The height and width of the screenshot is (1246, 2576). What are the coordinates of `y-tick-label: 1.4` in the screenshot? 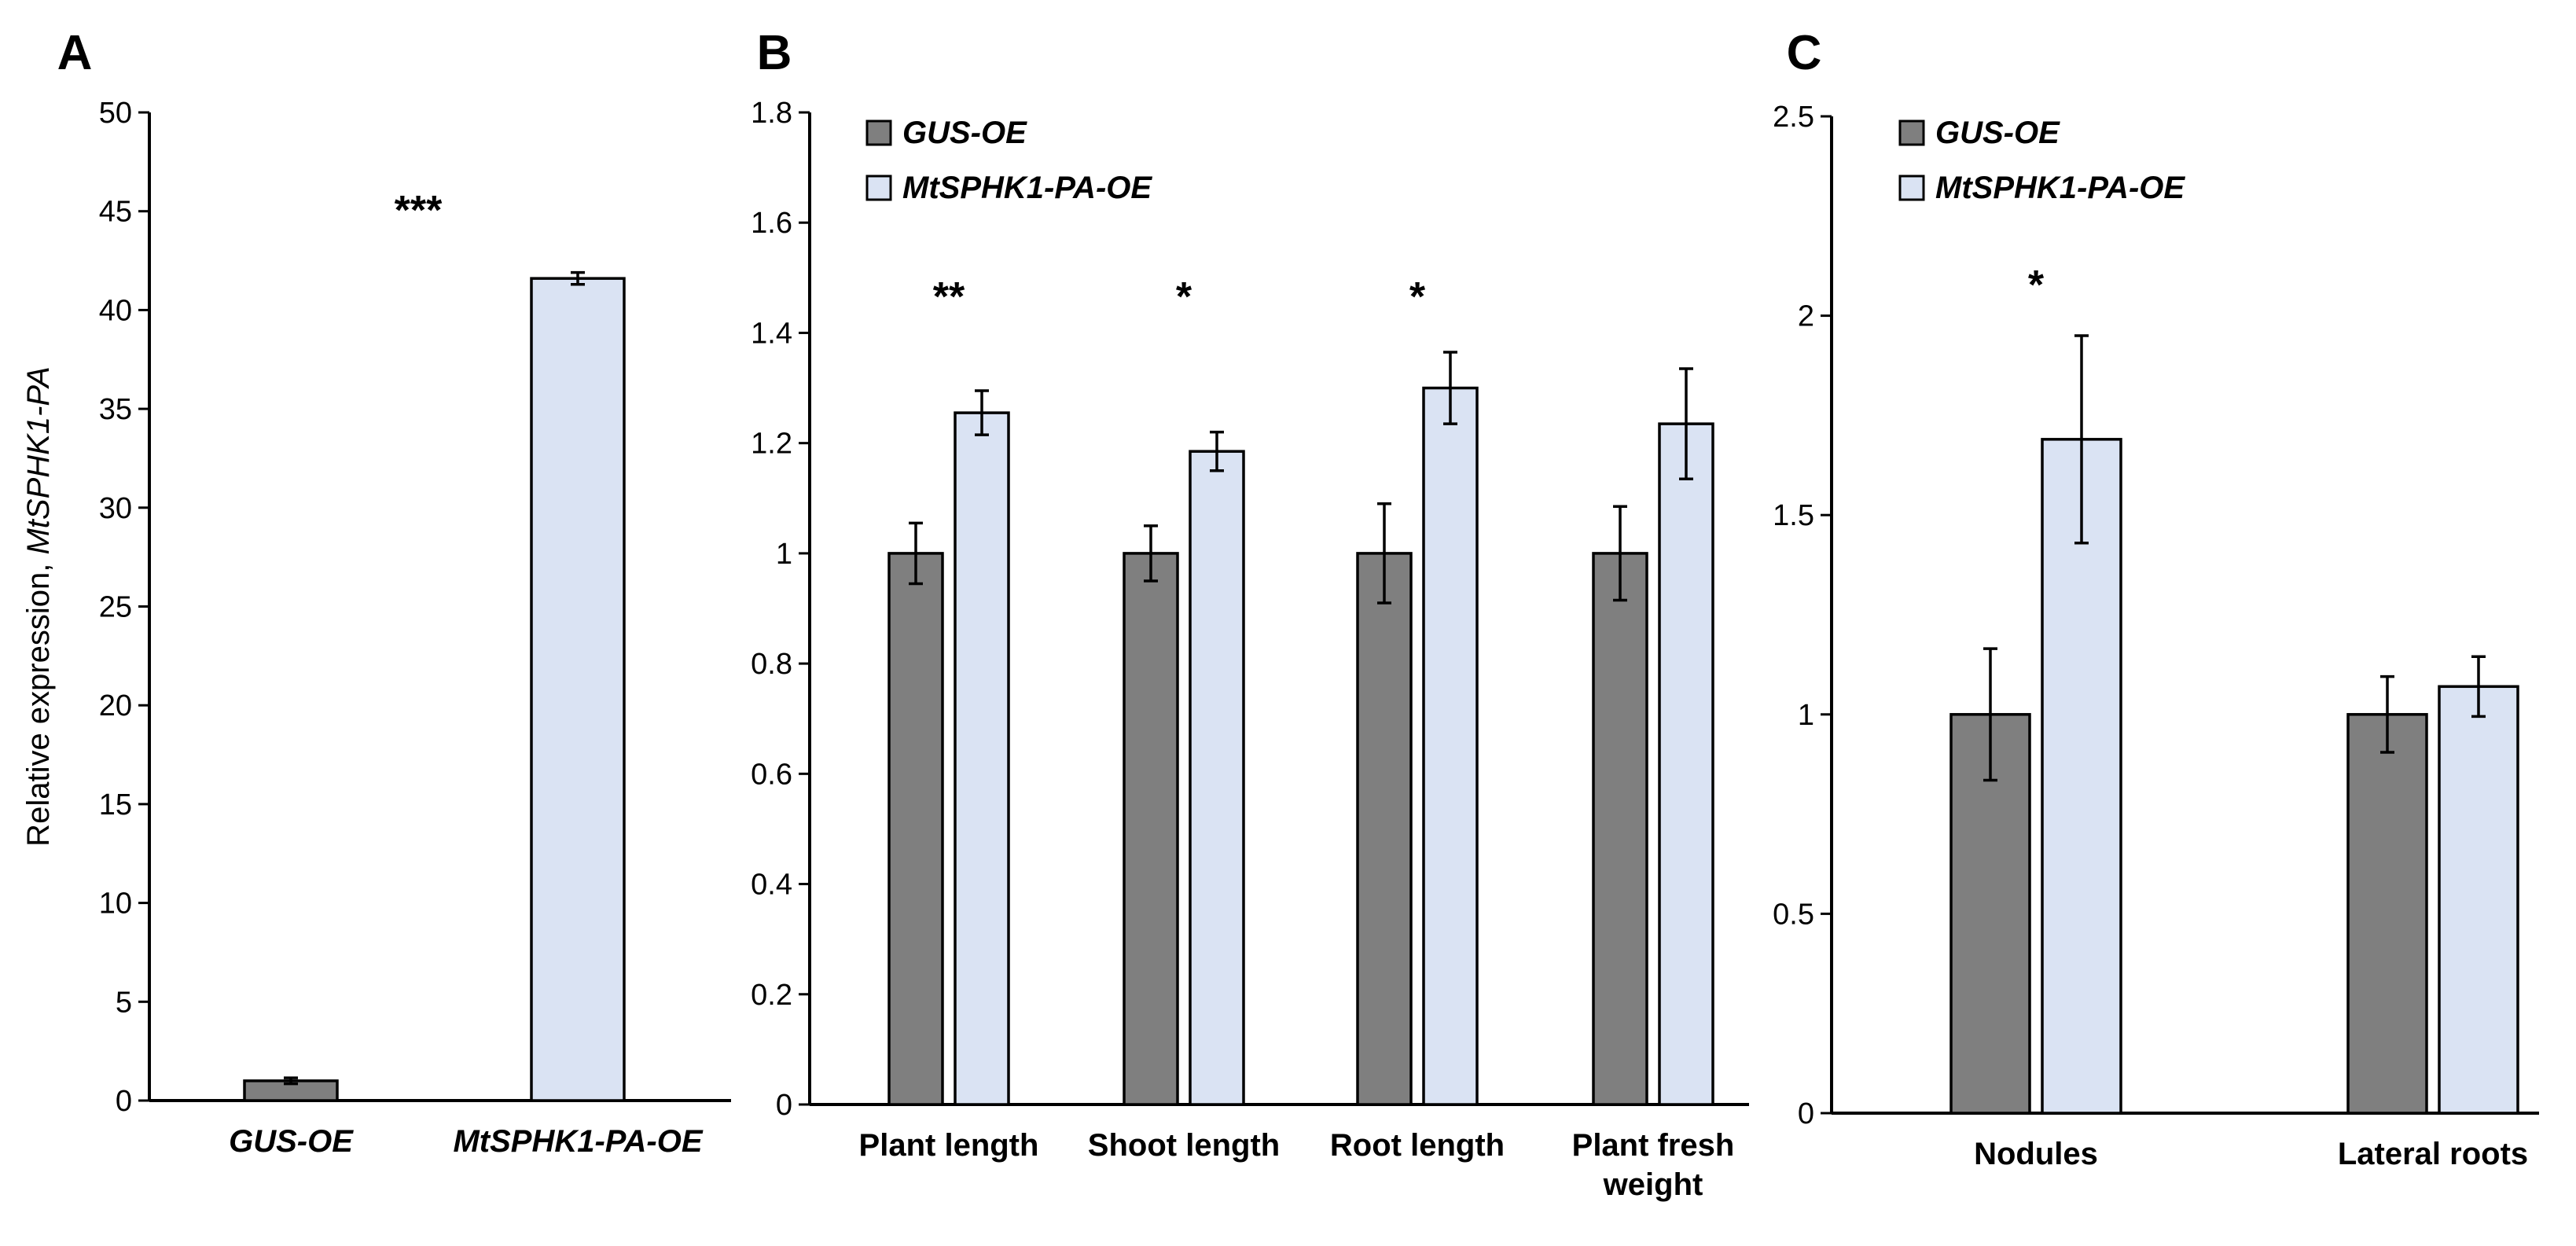 It's located at (771, 333).